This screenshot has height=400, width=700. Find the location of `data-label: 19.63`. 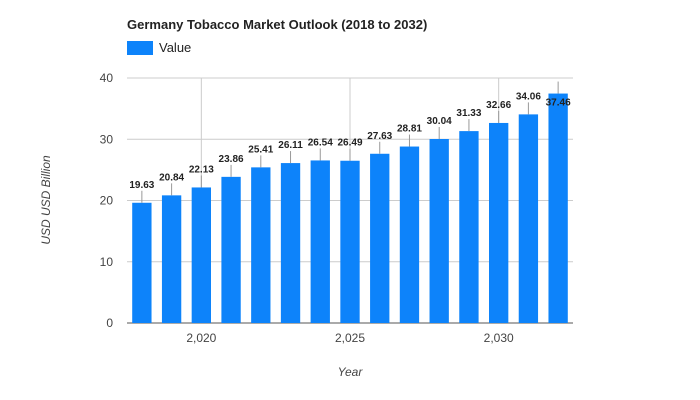

data-label: 19.63 is located at coordinates (141, 185).